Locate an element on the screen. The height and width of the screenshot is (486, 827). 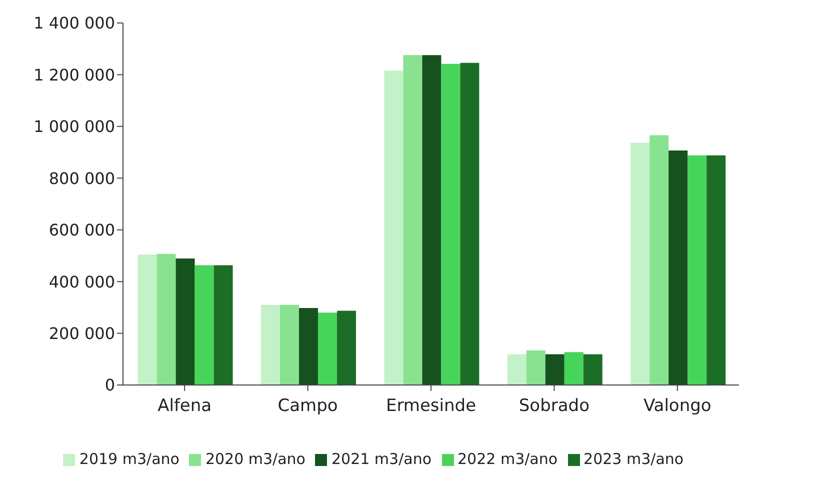
y-tick-label: 400 000 is located at coordinates (81, 282).